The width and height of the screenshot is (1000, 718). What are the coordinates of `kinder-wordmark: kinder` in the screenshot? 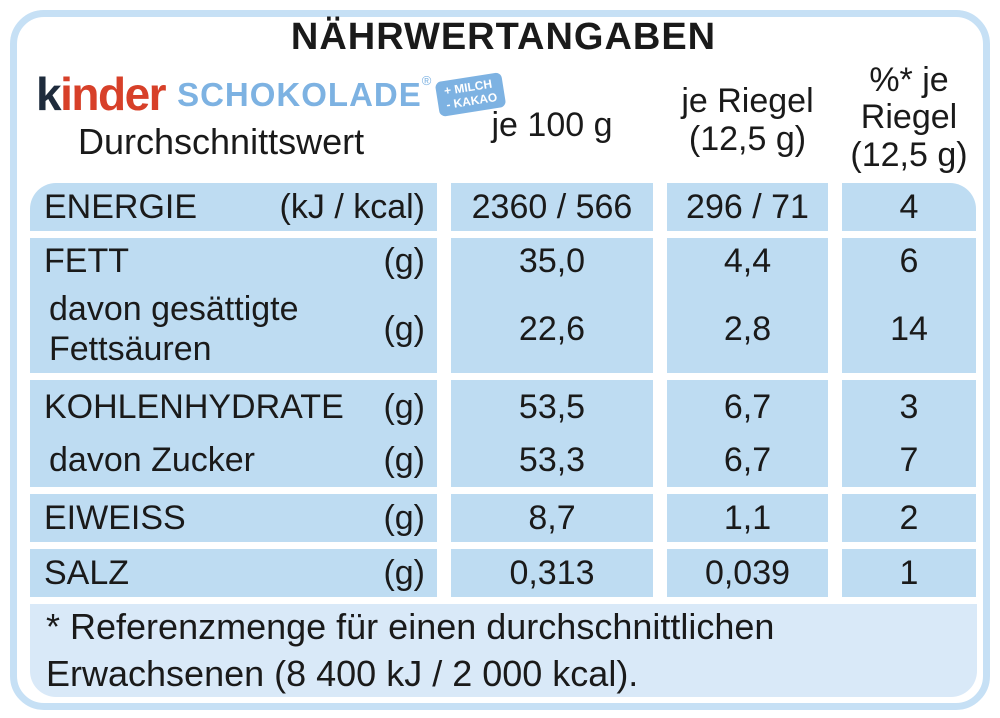 It's located at (101, 94).